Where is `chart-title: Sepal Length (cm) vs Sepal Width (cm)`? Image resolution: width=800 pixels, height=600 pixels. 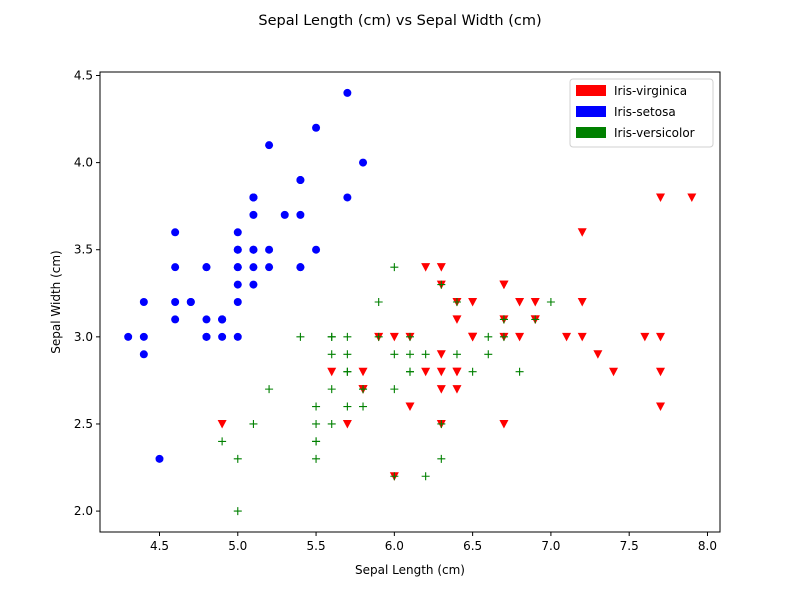 chart-title: Sepal Length (cm) vs Sepal Width (cm) is located at coordinates (399, 21).